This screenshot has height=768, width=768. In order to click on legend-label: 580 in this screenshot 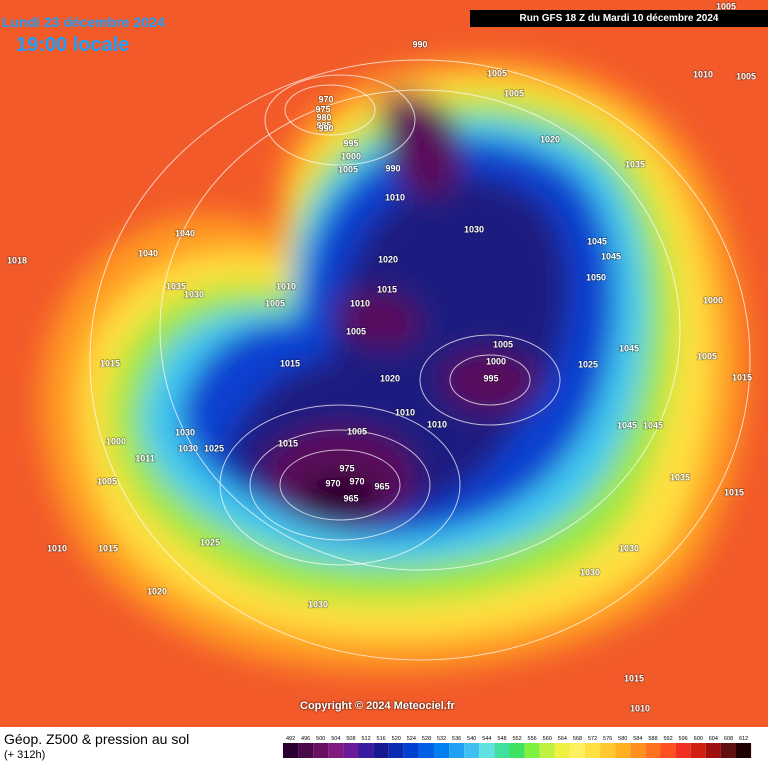, I will do `click(622, 739)`.